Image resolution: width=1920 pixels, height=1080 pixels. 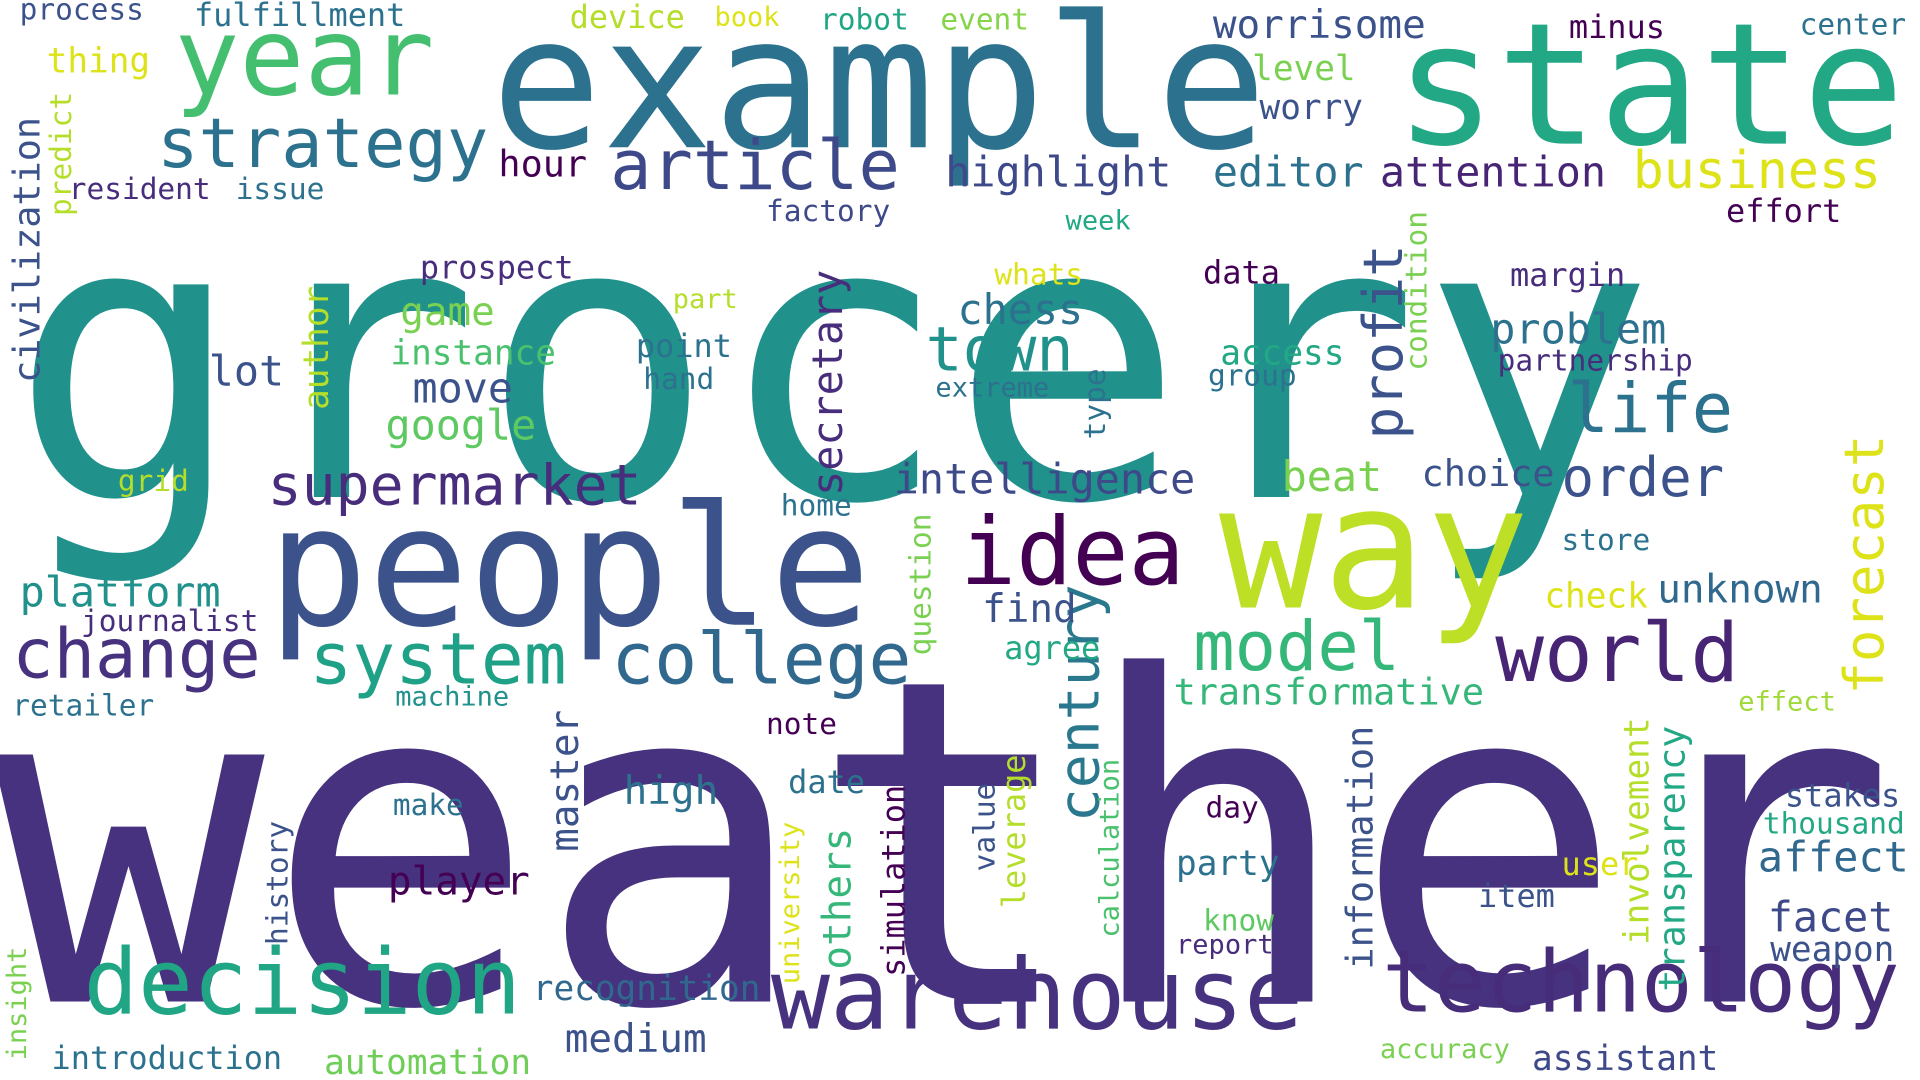 I want to click on word-world: world, so click(x=1617, y=653).